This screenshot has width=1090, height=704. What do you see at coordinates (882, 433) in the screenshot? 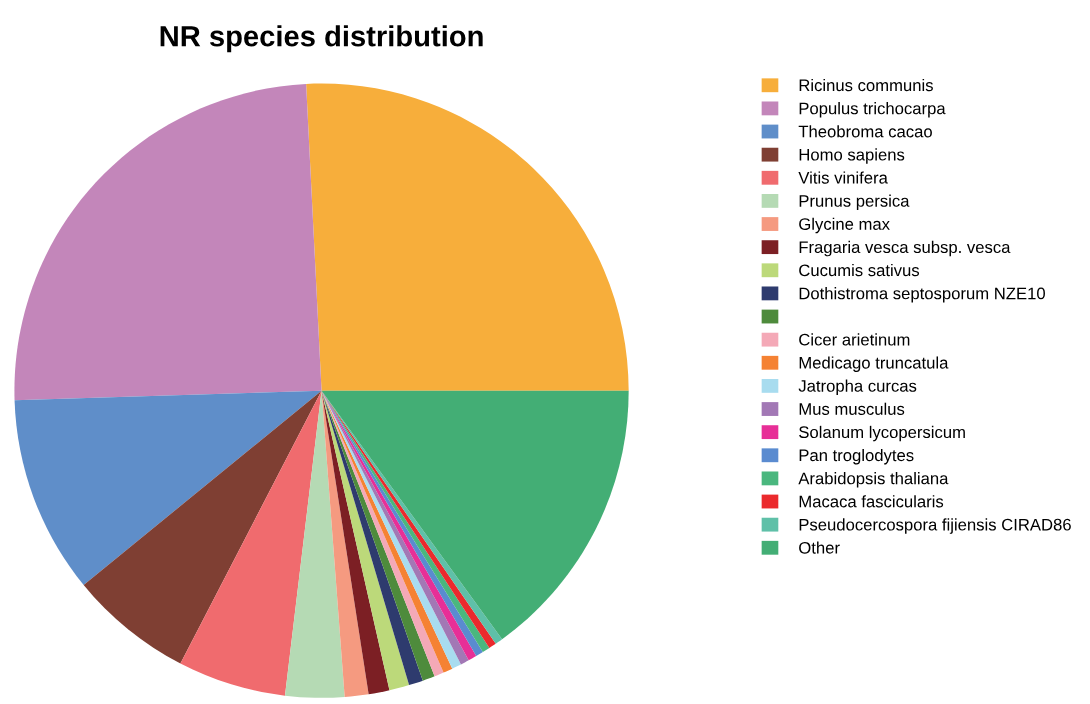
I see `legend-label: Solanum lycopersicum` at bounding box center [882, 433].